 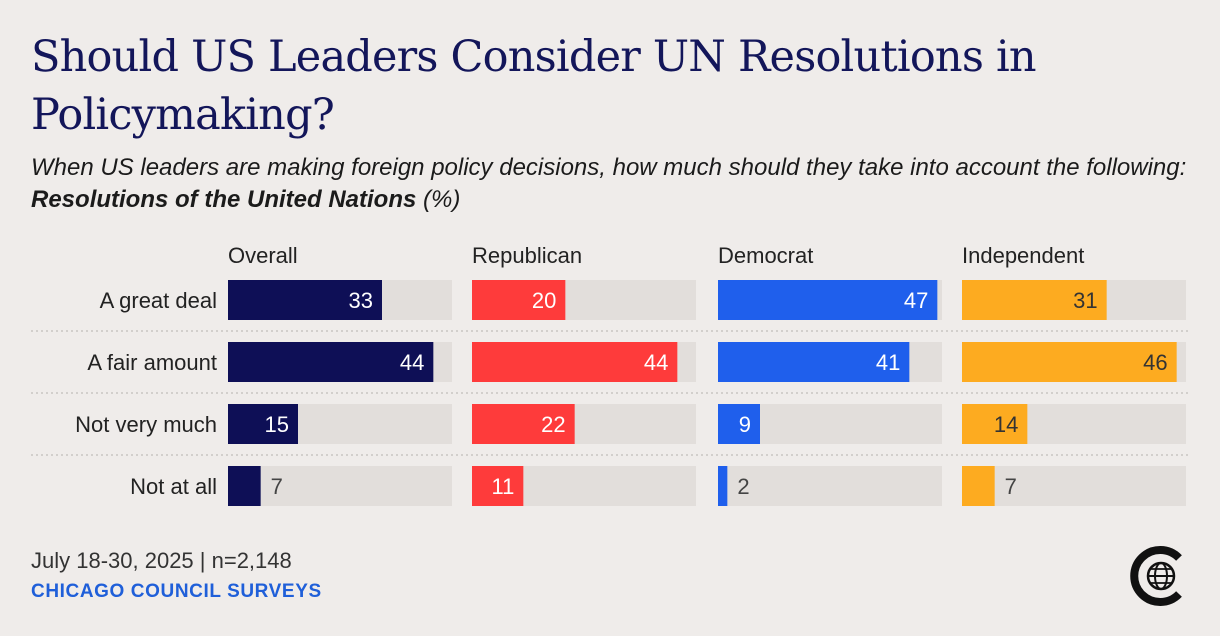 I want to click on category-label: A great deal, so click(x=158, y=300).